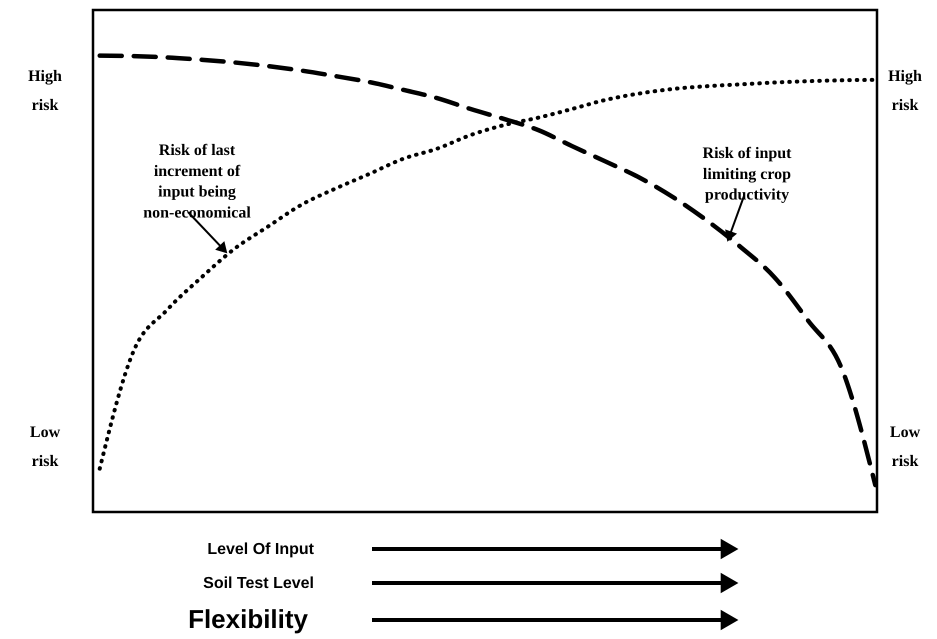 This screenshot has height=639, width=937. Describe the element at coordinates (261, 549) in the screenshot. I see `text: Level Of Input` at that location.